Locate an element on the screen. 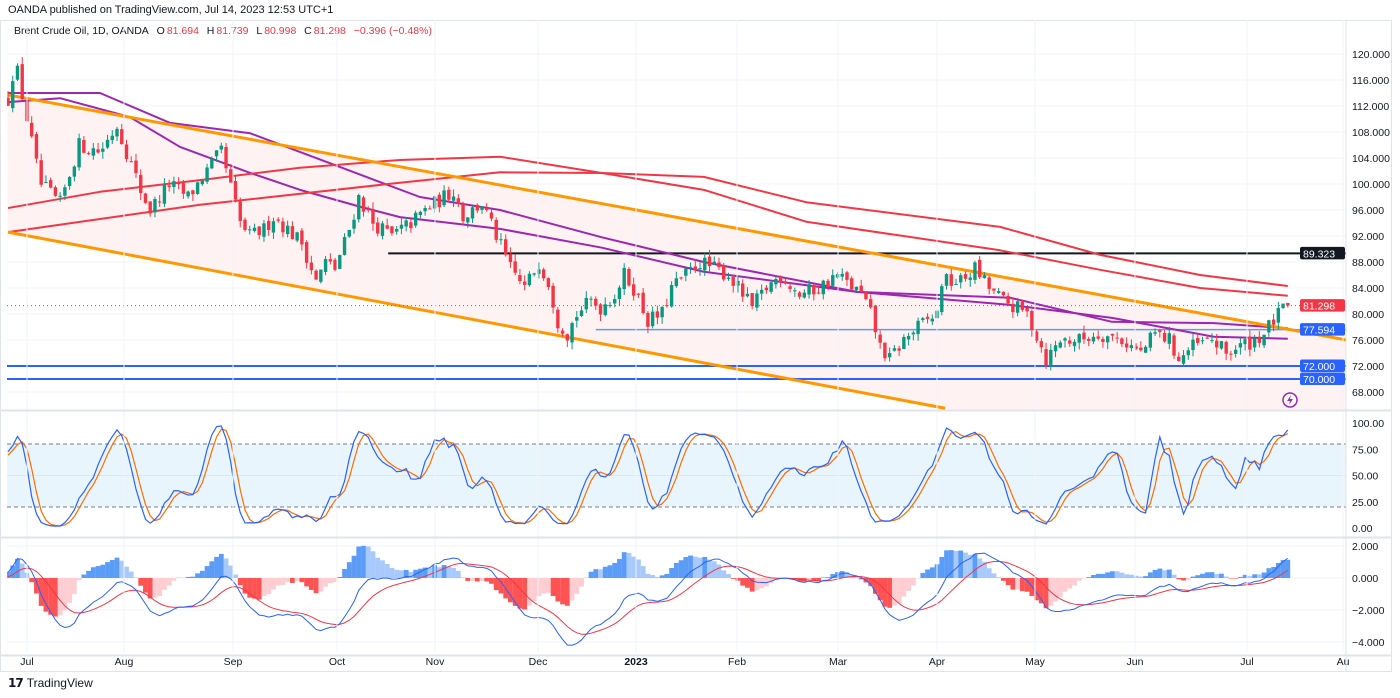  macd-pane is located at coordinates (676, 595).